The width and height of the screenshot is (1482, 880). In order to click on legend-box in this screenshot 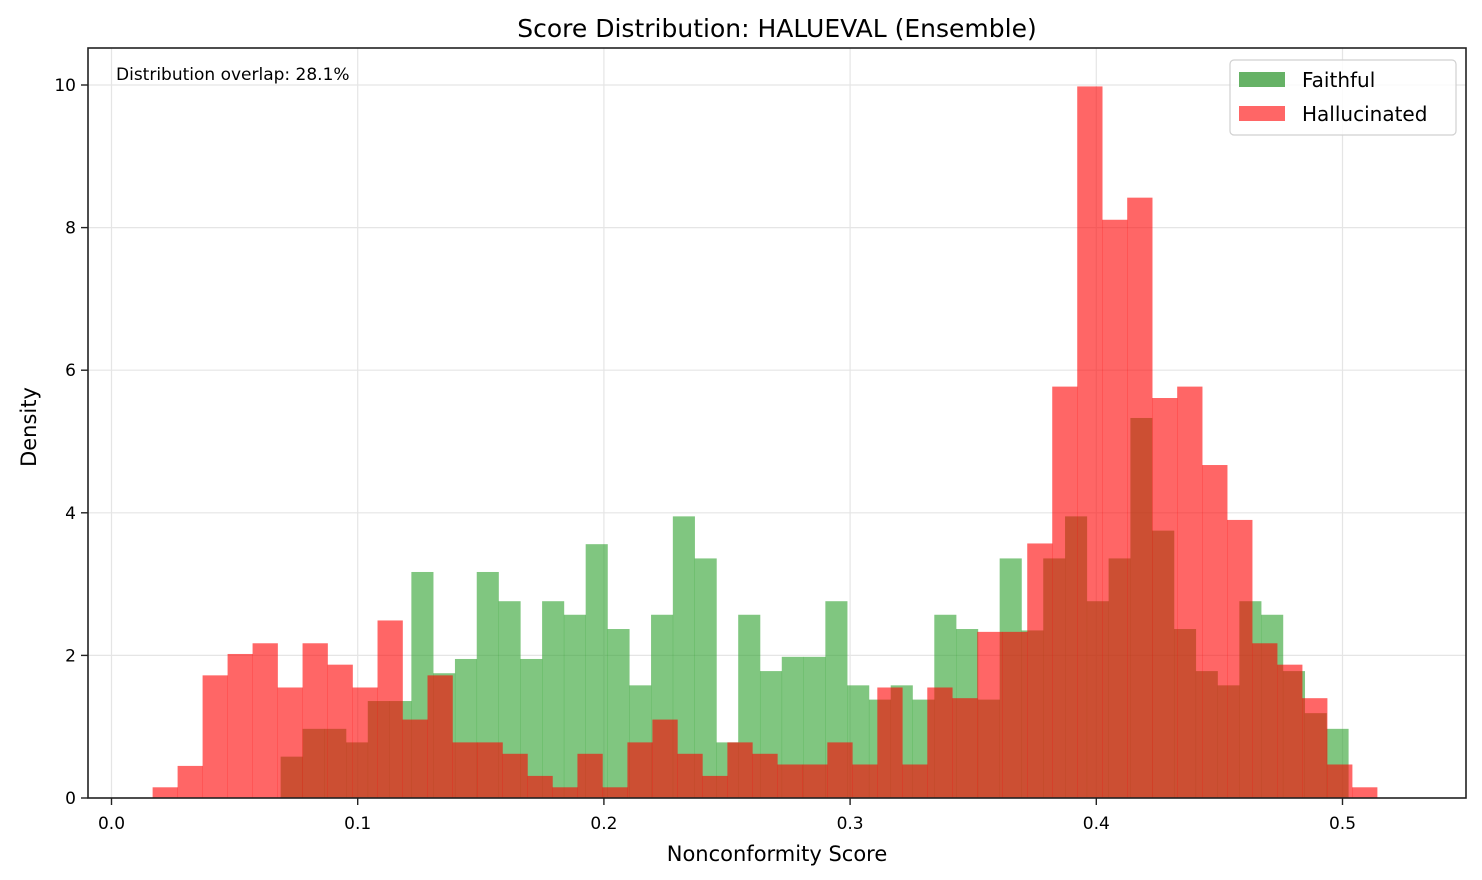, I will do `click(1343, 97)`.